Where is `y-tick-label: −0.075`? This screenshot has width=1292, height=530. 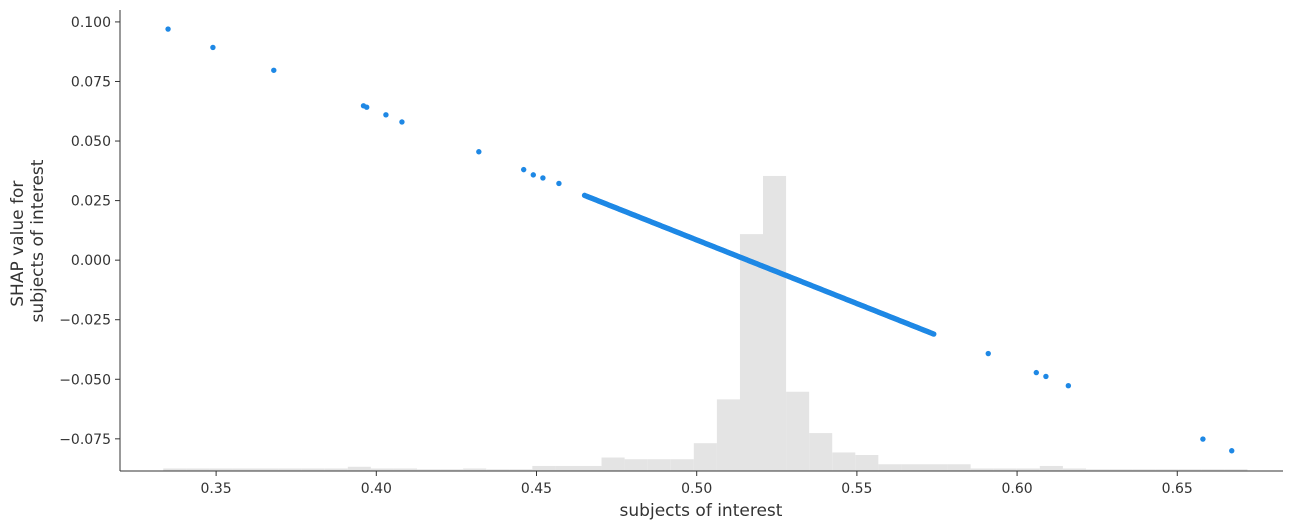 y-tick-label: −0.075 is located at coordinates (85, 440).